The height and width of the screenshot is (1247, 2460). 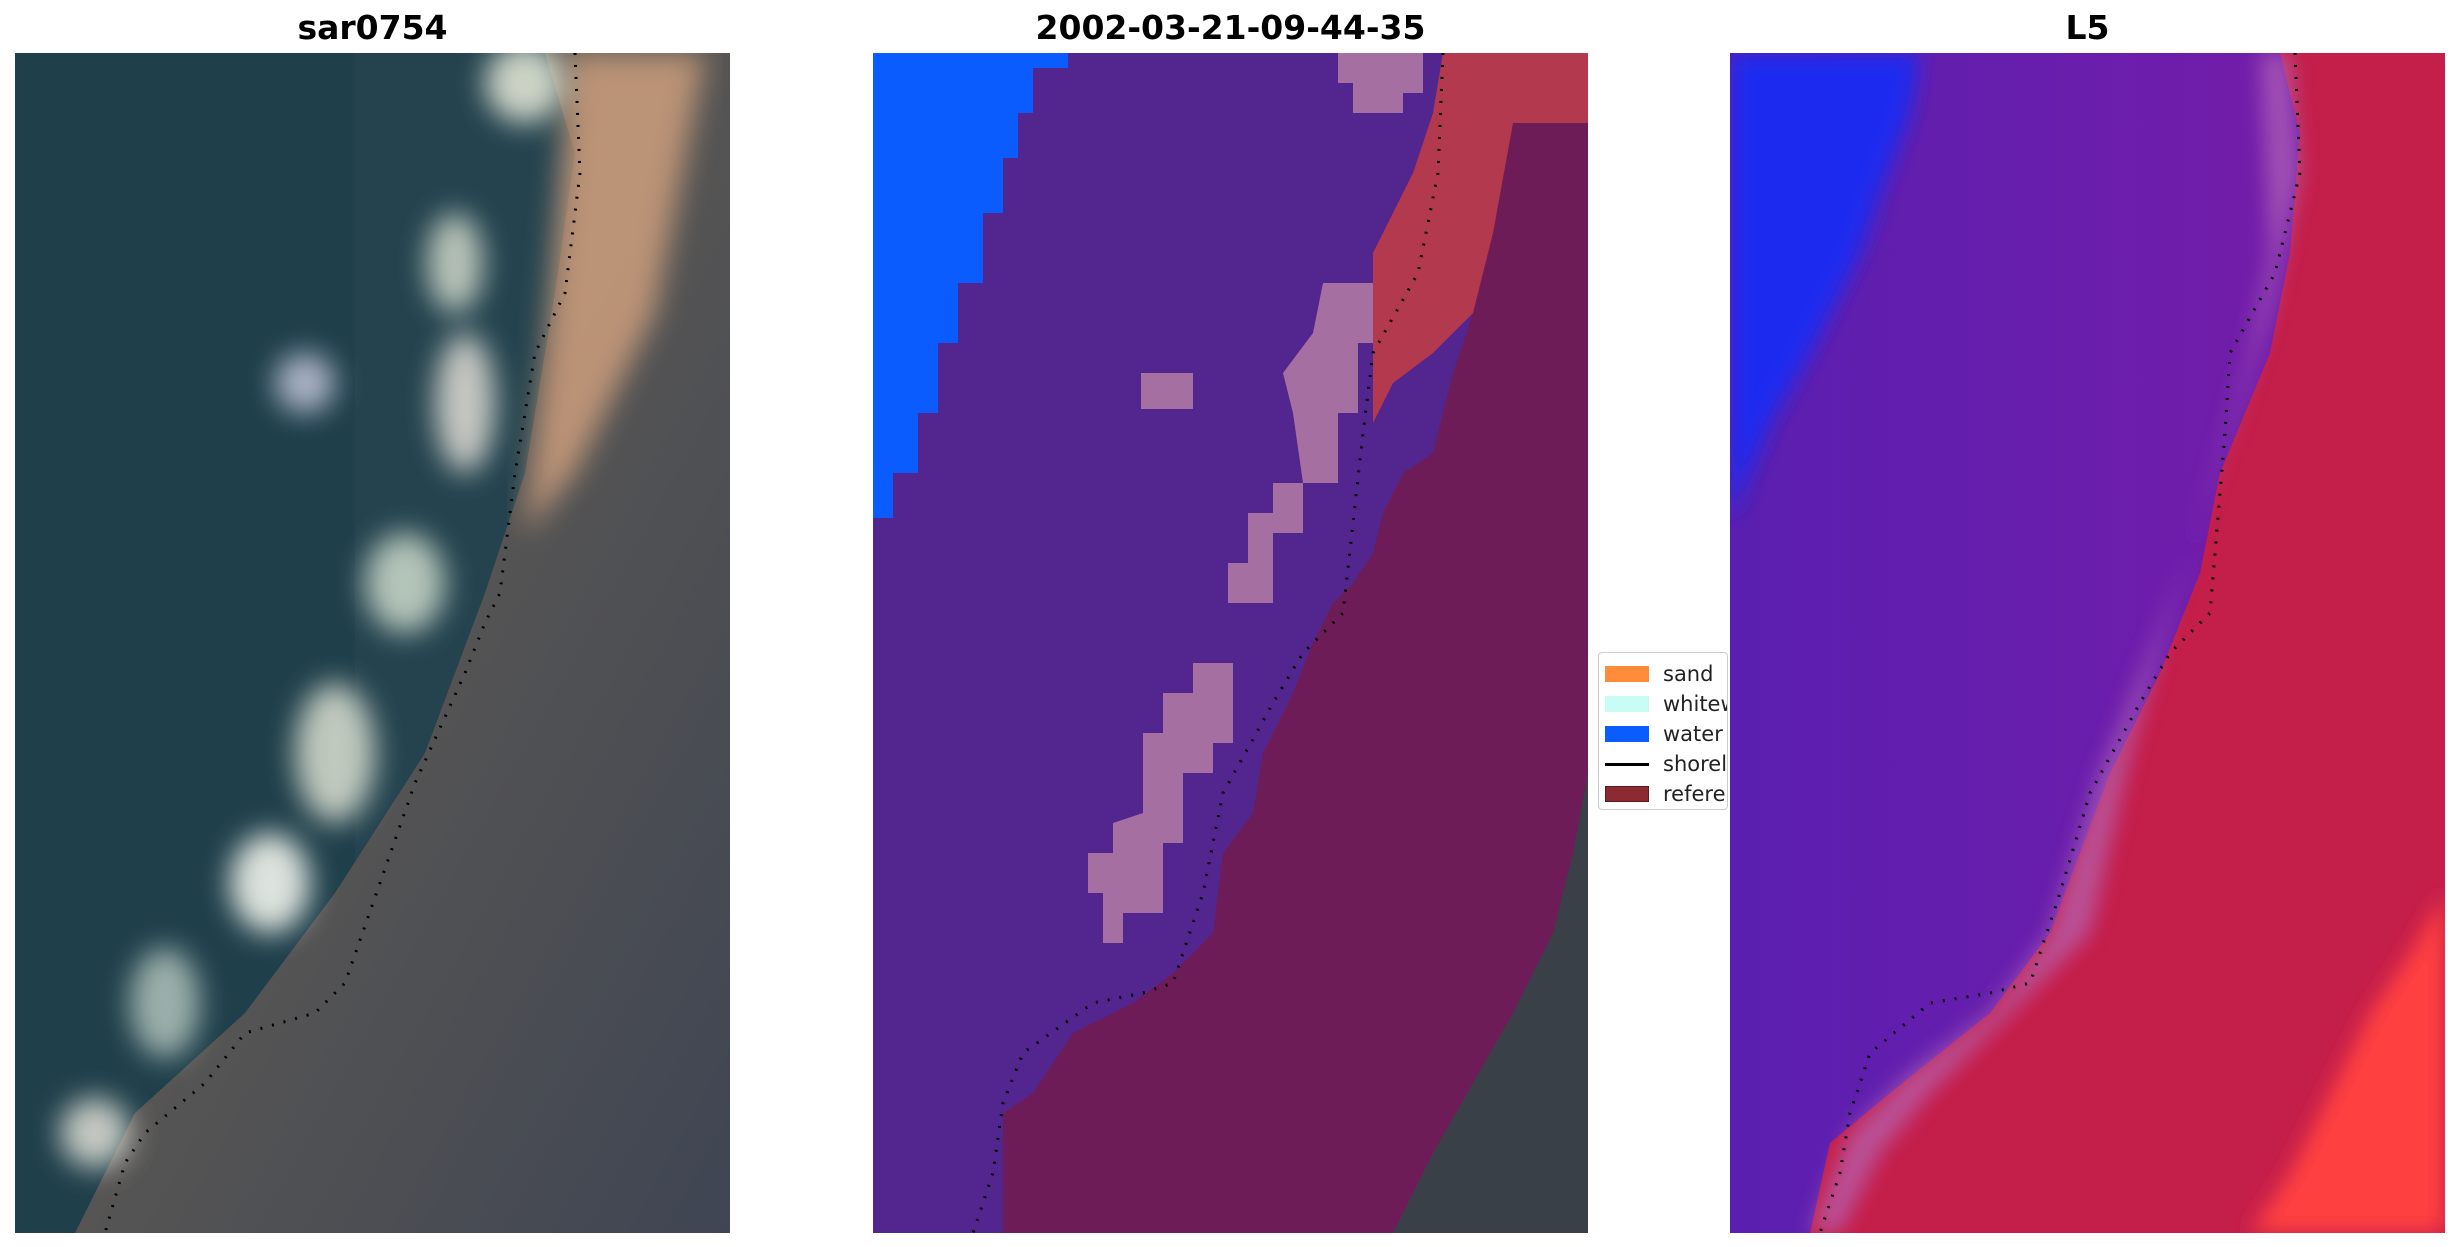 I want to click on land-dark-region, so click(x=1490, y=1003).